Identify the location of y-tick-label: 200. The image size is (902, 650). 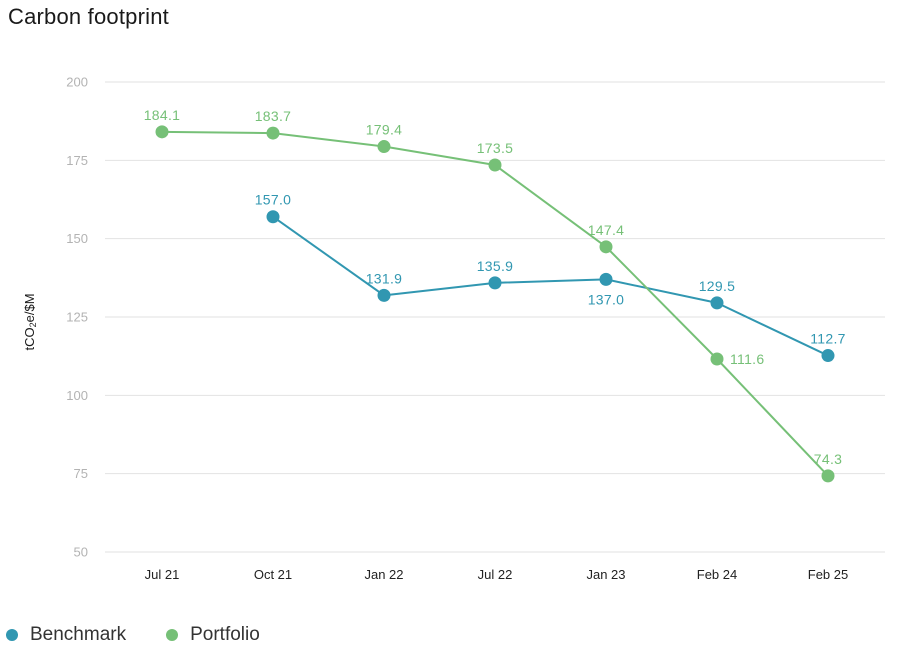
(77, 82).